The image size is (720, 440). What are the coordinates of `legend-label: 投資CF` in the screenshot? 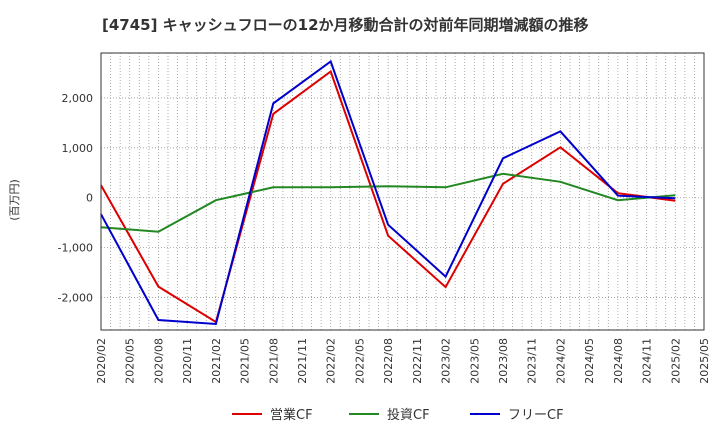 It's located at (408, 415).